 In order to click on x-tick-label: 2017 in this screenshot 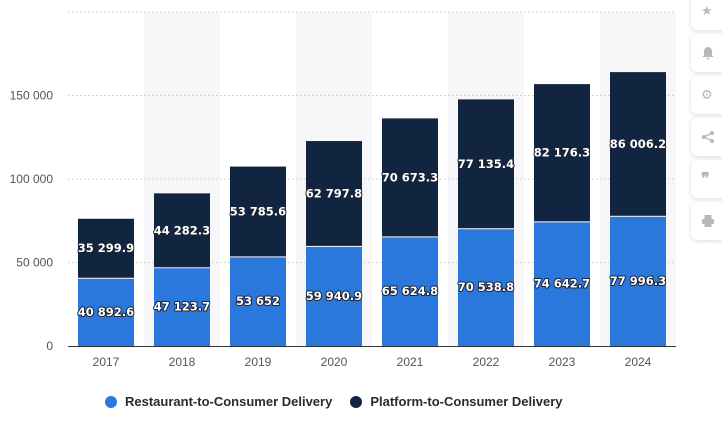, I will do `click(106, 362)`.